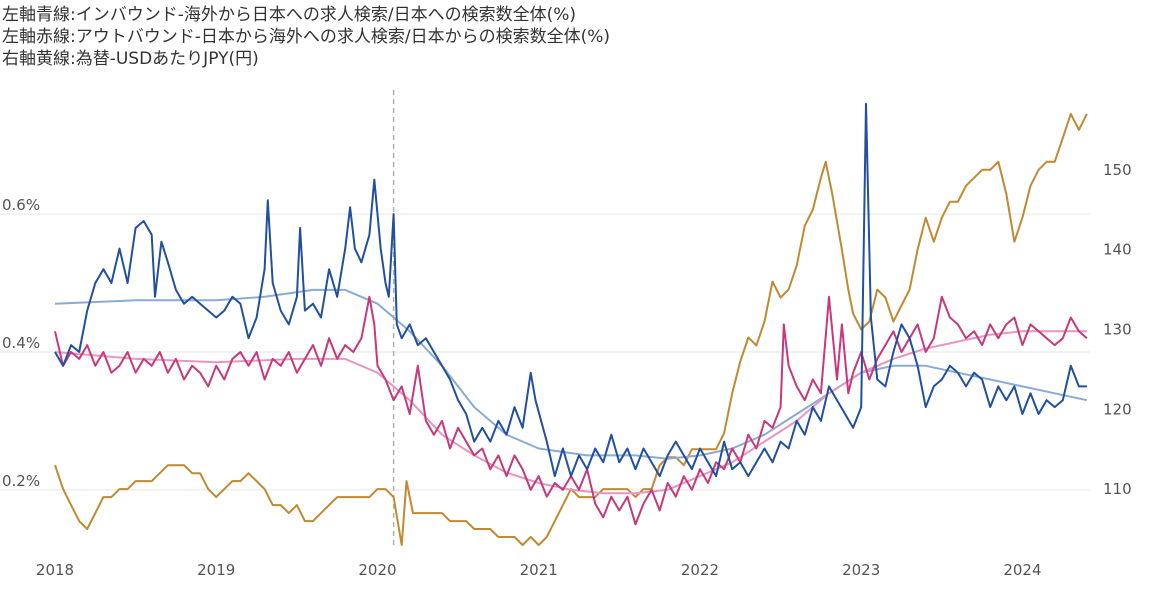 This screenshot has width=1164, height=599. I want to click on y-left-tick-label: 0.6%, so click(21, 205).